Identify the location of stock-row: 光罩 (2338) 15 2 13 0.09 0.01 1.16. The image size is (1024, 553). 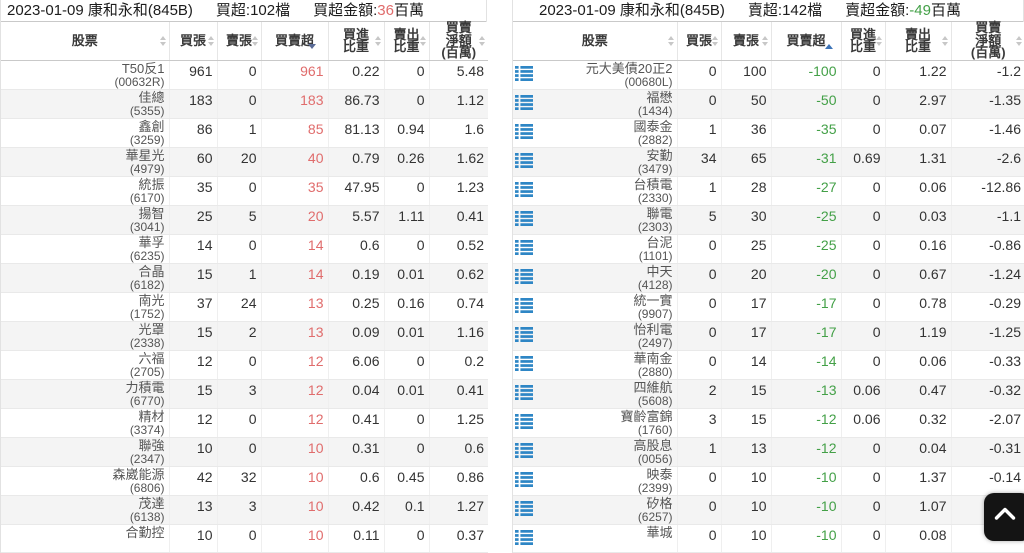
(244, 336).